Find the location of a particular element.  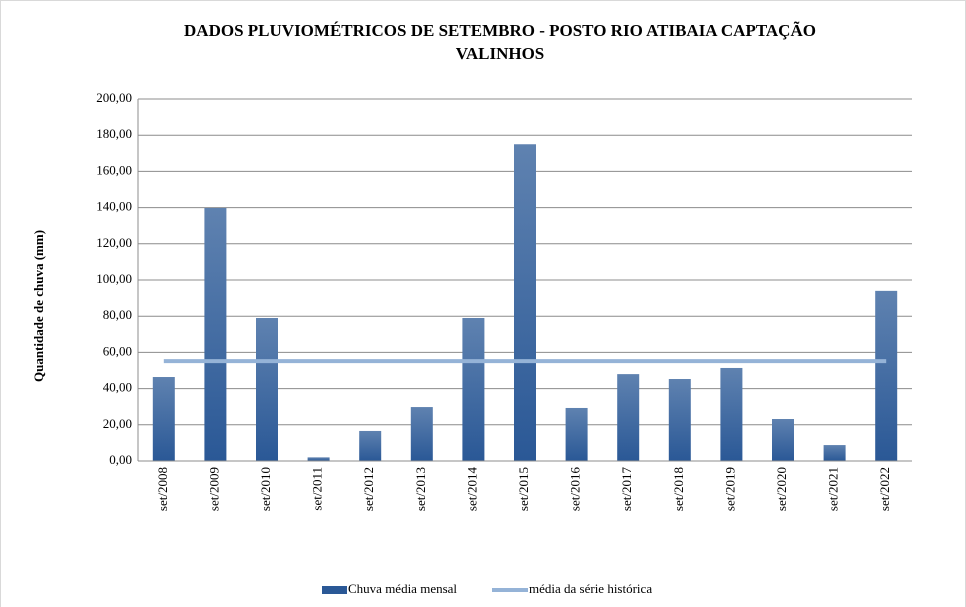

y-tick-label: 180,00 is located at coordinates (114, 133).